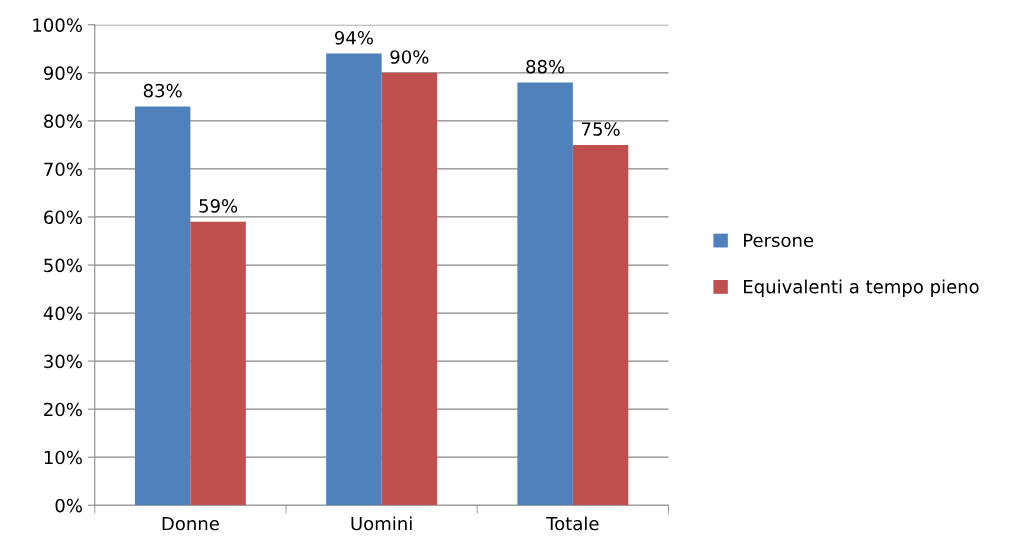 This screenshot has width=1019, height=551. I want to click on y-tick-label: 70%, so click(63, 169).